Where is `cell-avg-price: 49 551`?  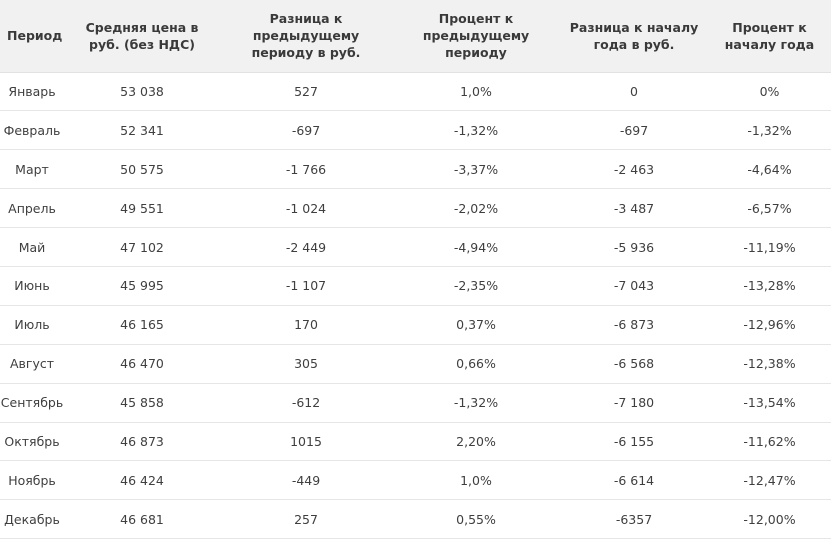
cell-avg-price: 49 551 is located at coordinates (142, 208).